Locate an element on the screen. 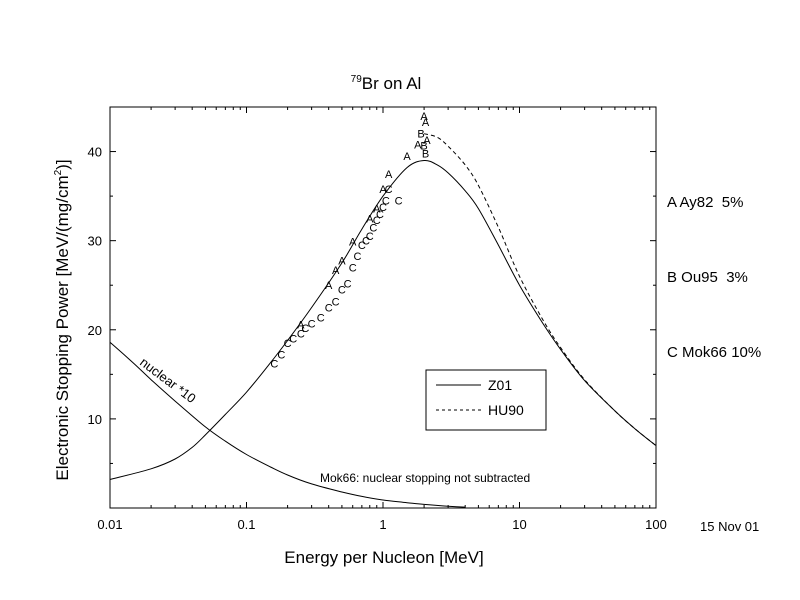 Image resolution: width=800 pixels, height=600 pixels. note-annotation: Mok66: nuclear stopping not subtracted is located at coordinates (425, 478).